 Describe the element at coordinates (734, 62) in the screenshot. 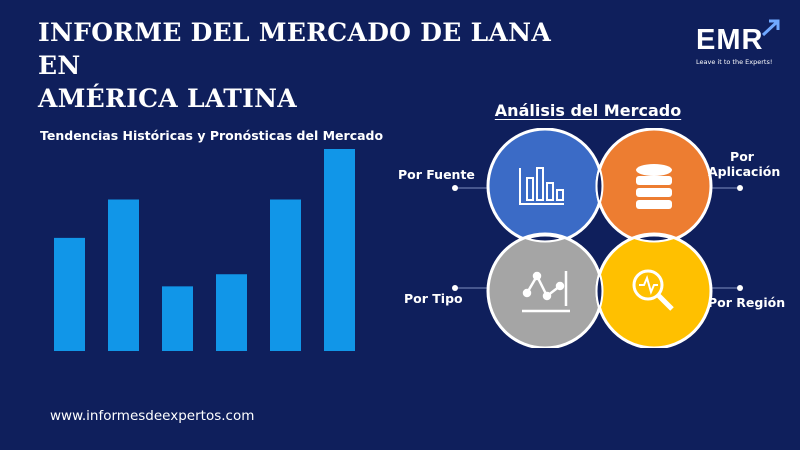

I see `logo-tagline: Leave it to the Experts!` at that location.